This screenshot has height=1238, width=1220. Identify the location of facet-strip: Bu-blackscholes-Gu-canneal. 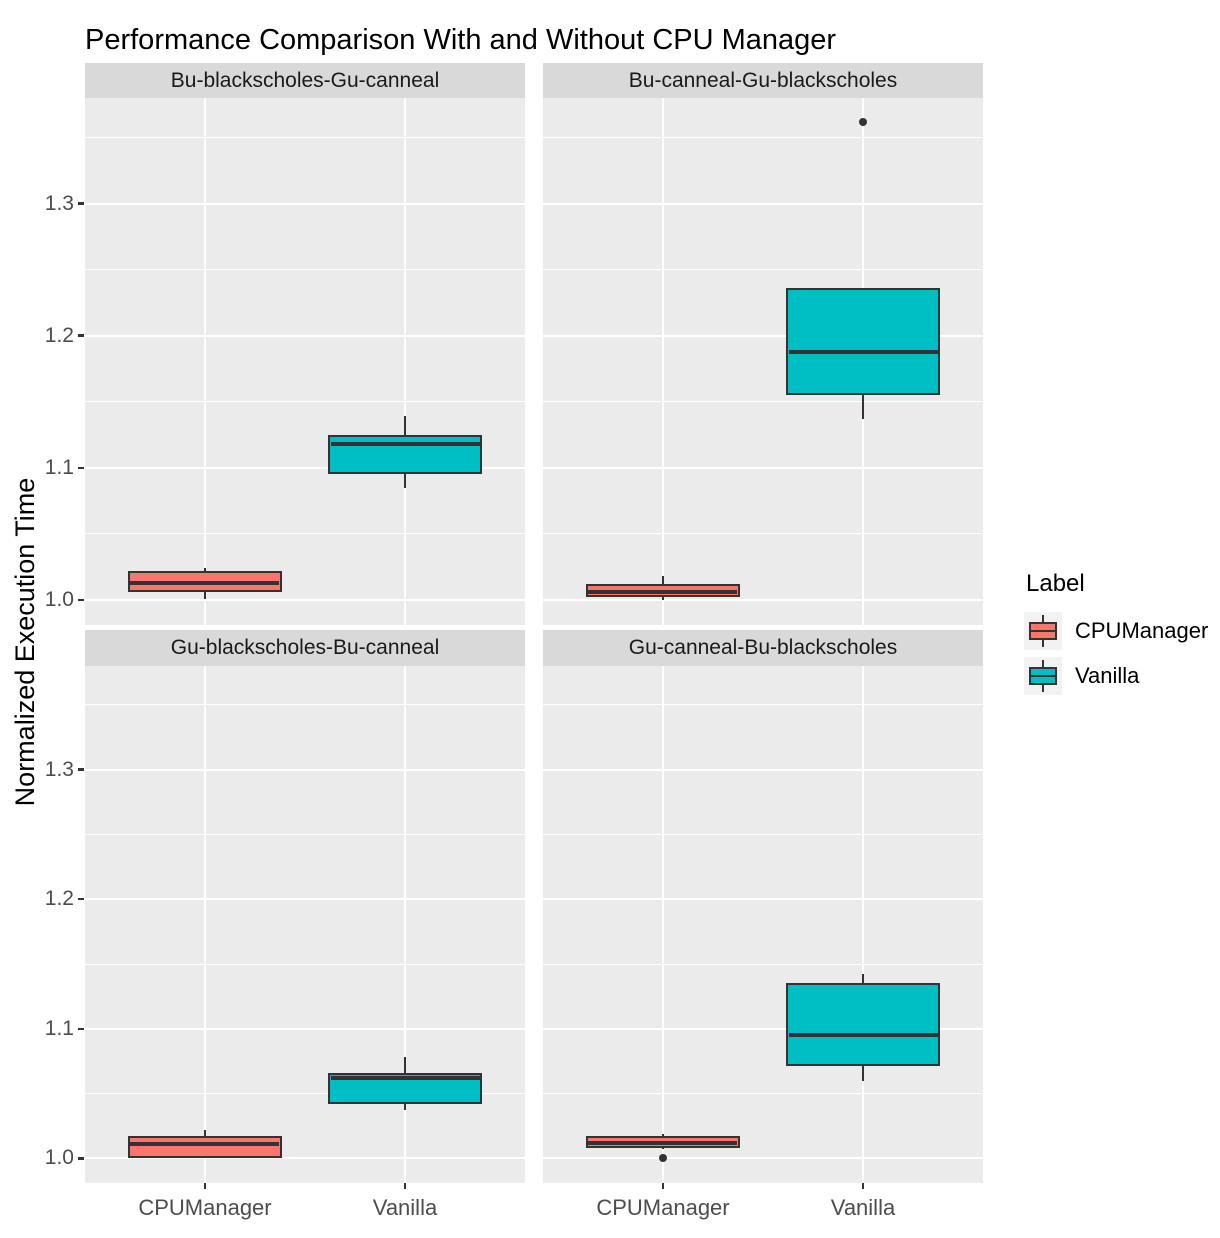
(305, 80).